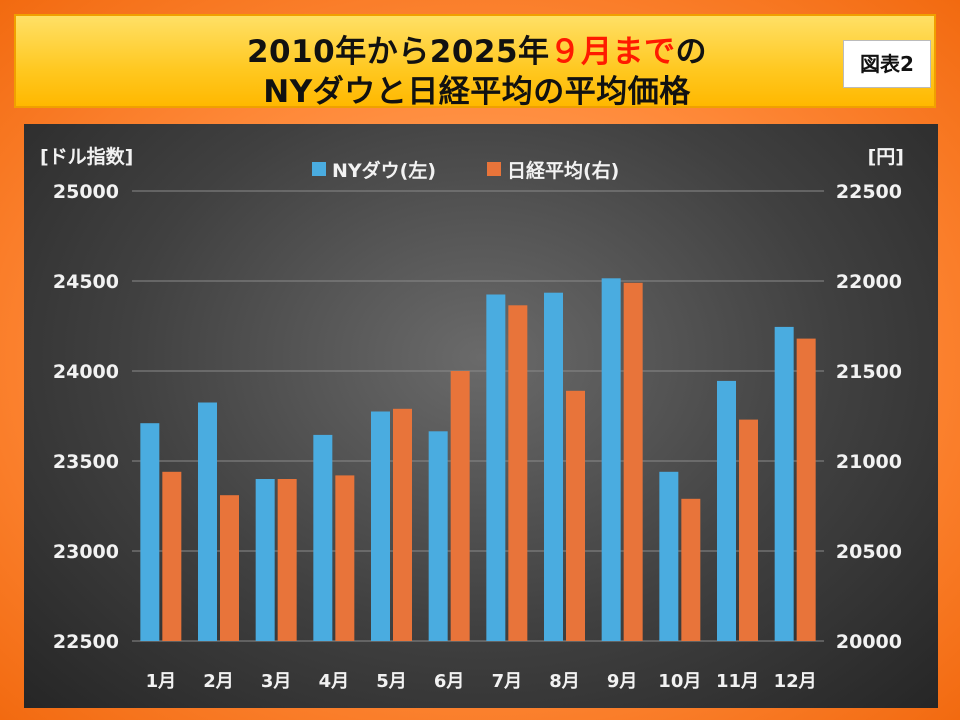  I want to click on x-tick-label: 8月, so click(564, 681).